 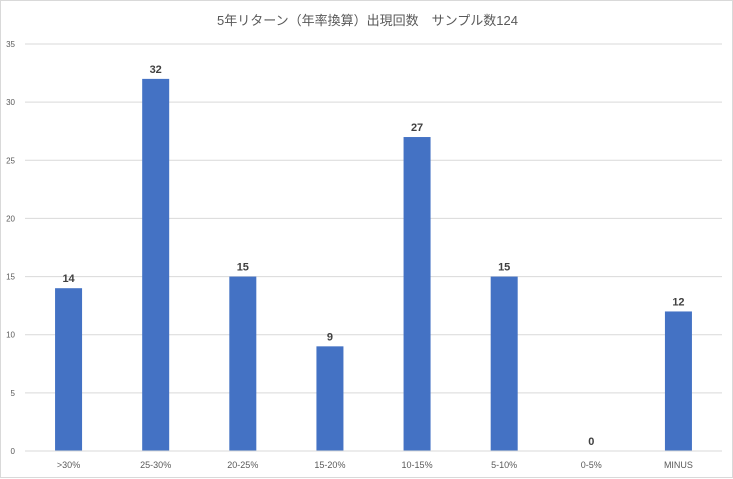 I want to click on y-tick-label: 30, so click(x=10, y=102).